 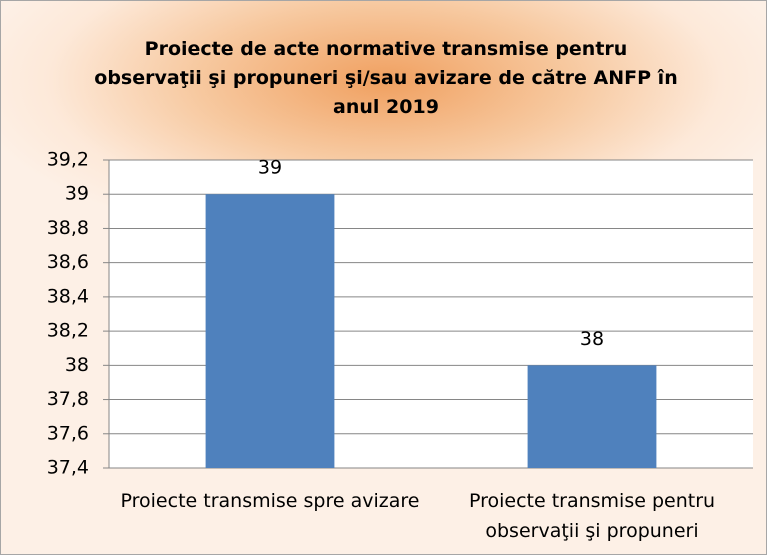 What do you see at coordinates (270, 501) in the screenshot?
I see `x-tick-label: Proiecte transmise spre avizare` at bounding box center [270, 501].